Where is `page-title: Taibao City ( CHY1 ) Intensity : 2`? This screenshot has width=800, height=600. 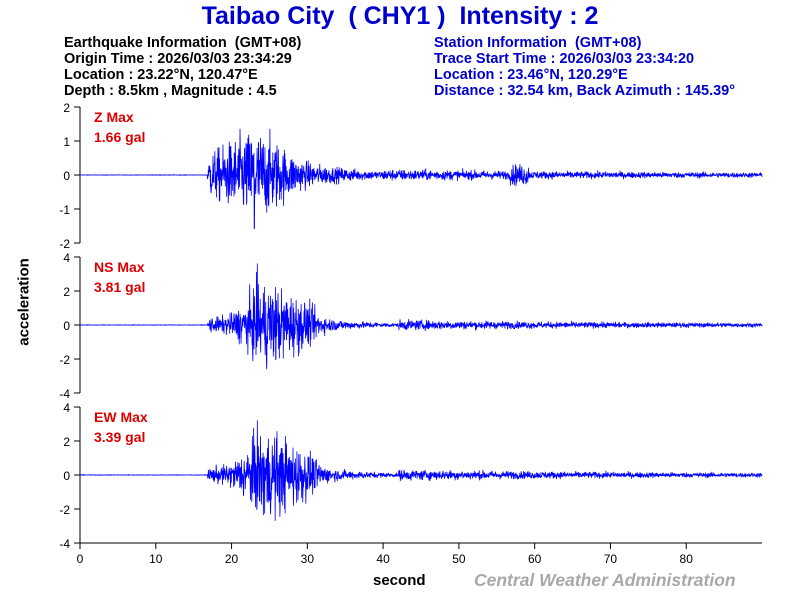
page-title: Taibao City ( CHY1 ) Intensity : 2 is located at coordinates (400, 16).